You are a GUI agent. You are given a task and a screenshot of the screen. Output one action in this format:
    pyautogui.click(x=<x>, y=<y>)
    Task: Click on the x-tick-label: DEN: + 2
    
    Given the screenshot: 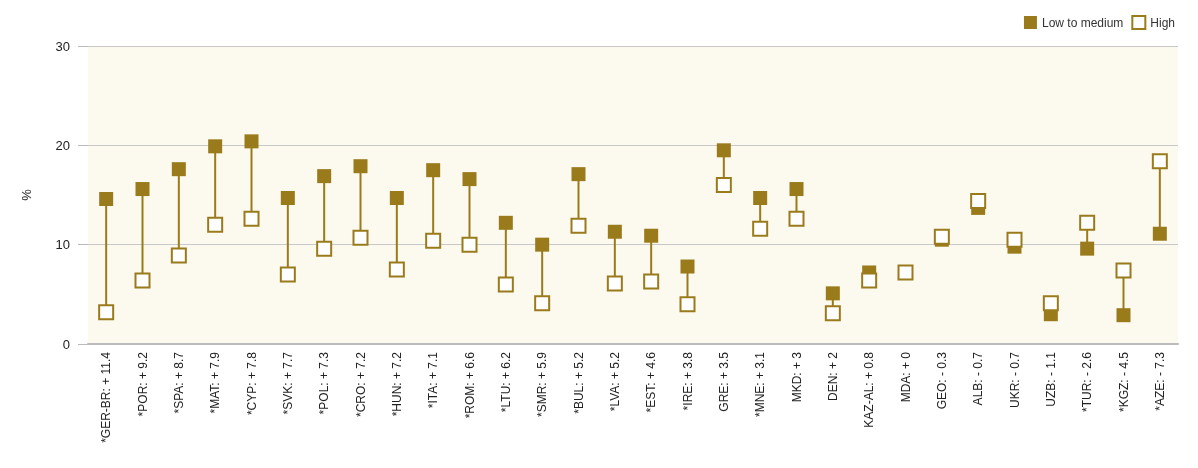 What is the action you would take?
    pyautogui.click(x=832, y=376)
    